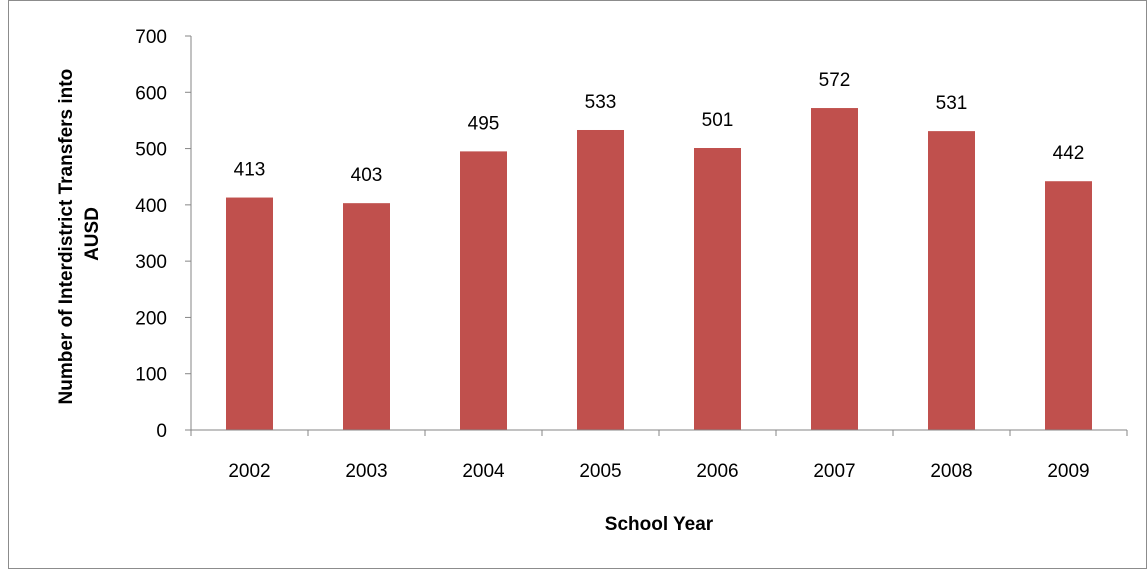  Describe the element at coordinates (717, 289) in the screenshot. I see `bar-2006` at that location.